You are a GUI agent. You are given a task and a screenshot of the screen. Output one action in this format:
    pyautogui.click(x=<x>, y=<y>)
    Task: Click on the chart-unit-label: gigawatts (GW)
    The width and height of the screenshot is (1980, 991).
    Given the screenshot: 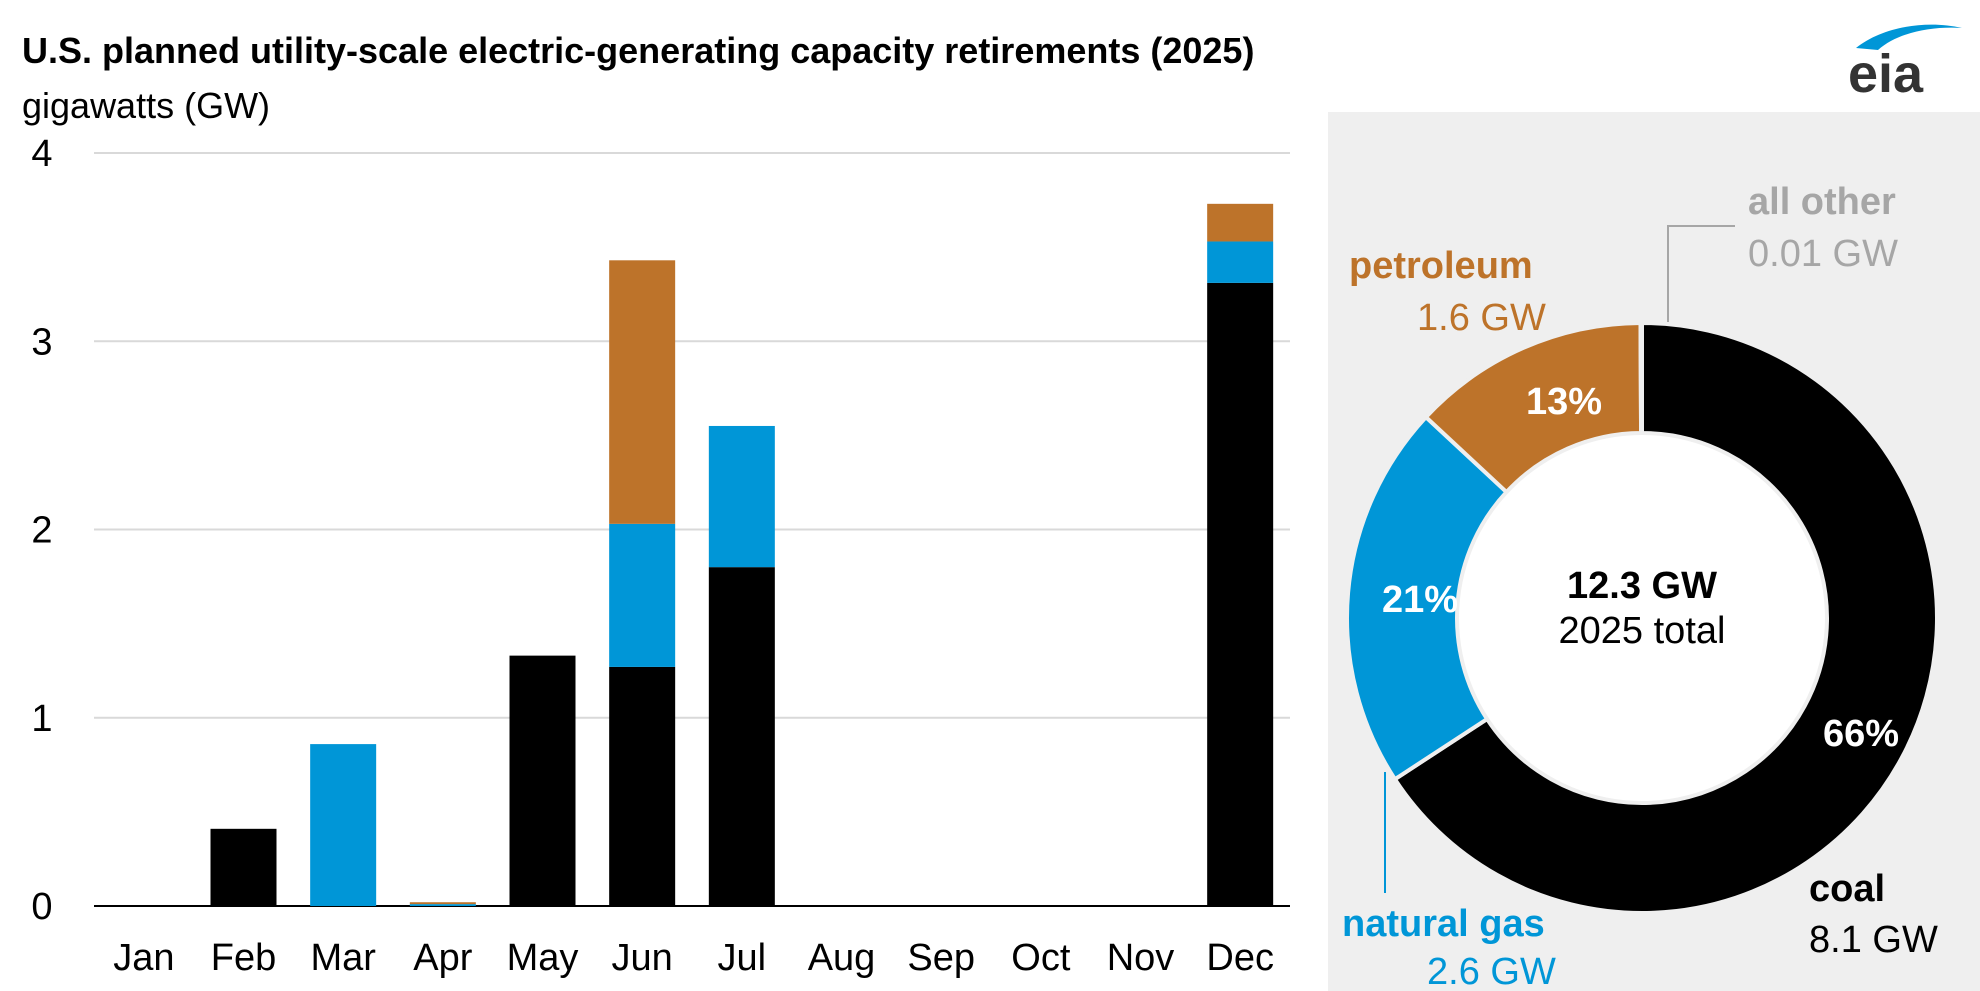 What is the action you would take?
    pyautogui.click(x=146, y=105)
    